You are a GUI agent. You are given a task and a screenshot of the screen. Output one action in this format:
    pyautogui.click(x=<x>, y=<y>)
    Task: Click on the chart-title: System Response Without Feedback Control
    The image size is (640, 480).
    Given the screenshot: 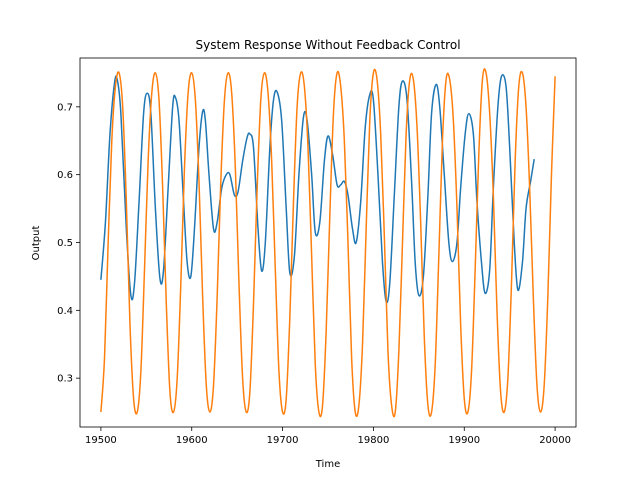 What is the action you would take?
    pyautogui.click(x=327, y=45)
    